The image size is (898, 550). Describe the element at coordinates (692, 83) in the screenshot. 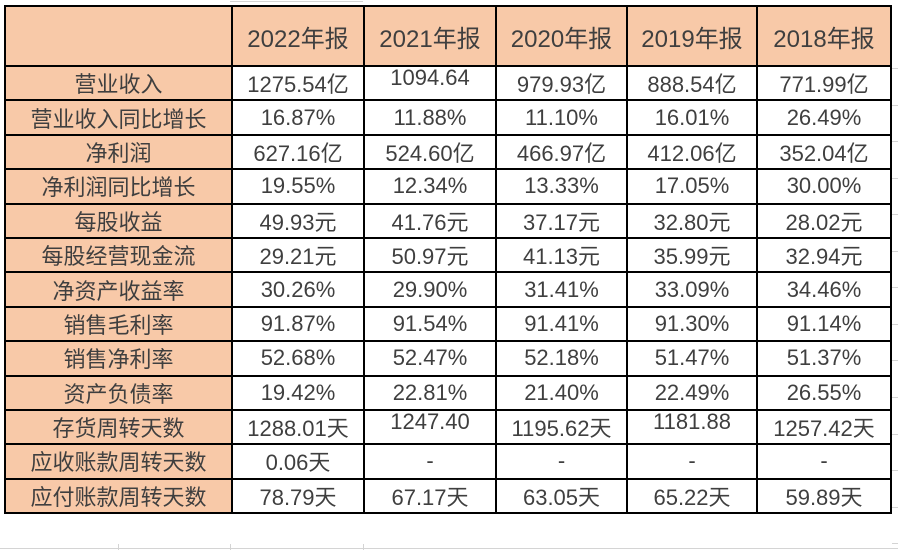

I see `data-cell: 888.54亿` at that location.